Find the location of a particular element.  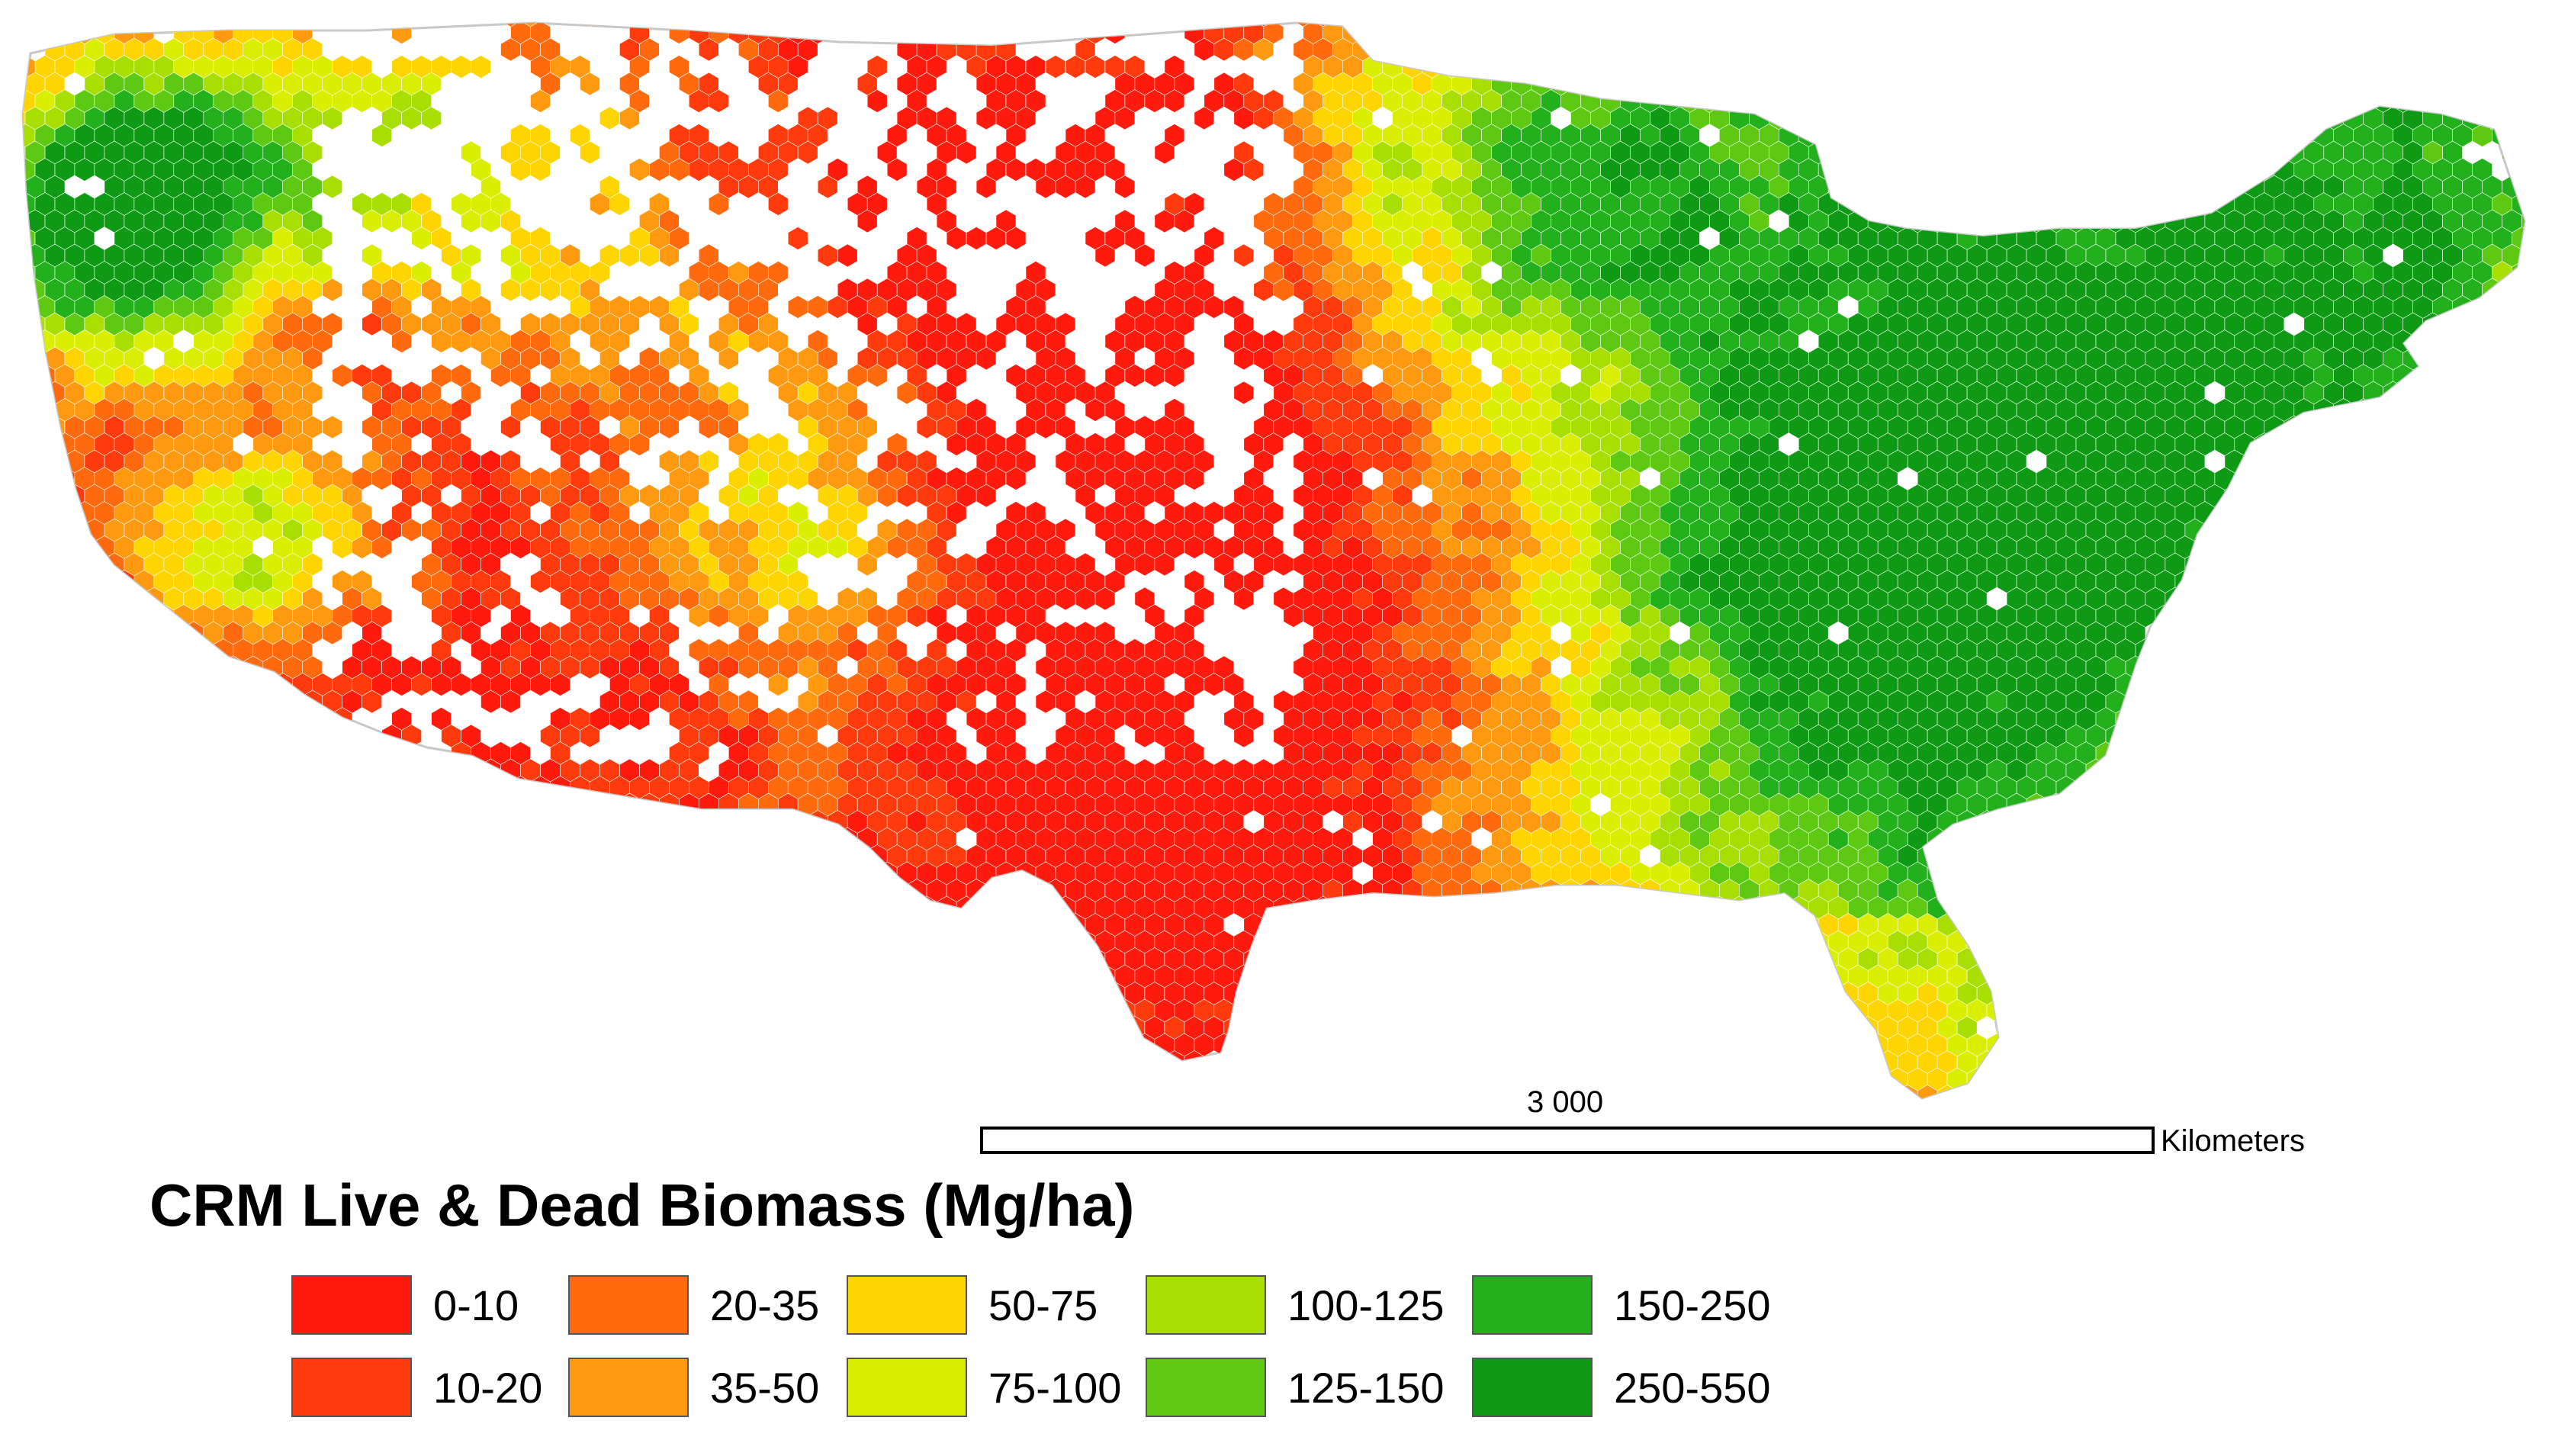

legend-item: 125-150 is located at coordinates (1295, 1387).